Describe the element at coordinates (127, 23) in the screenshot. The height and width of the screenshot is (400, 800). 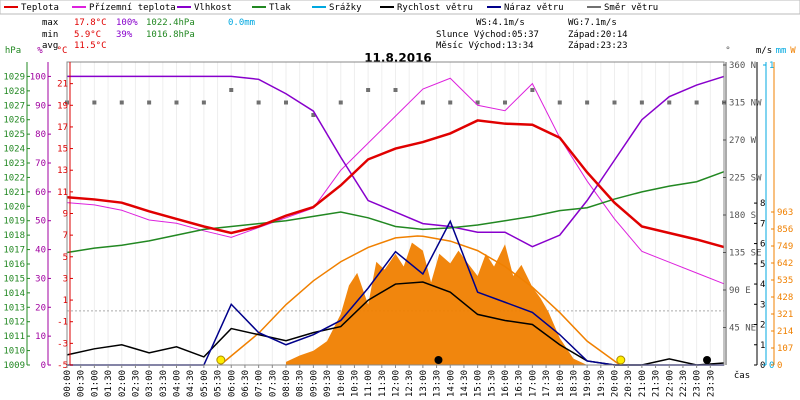
I see `stats-max-hum: 100%` at that location.